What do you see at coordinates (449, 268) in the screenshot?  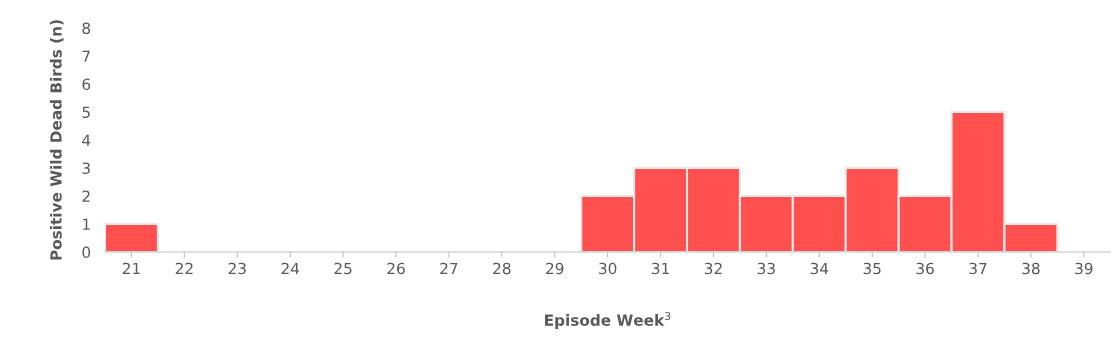 I see `x-tick-label: 27` at bounding box center [449, 268].